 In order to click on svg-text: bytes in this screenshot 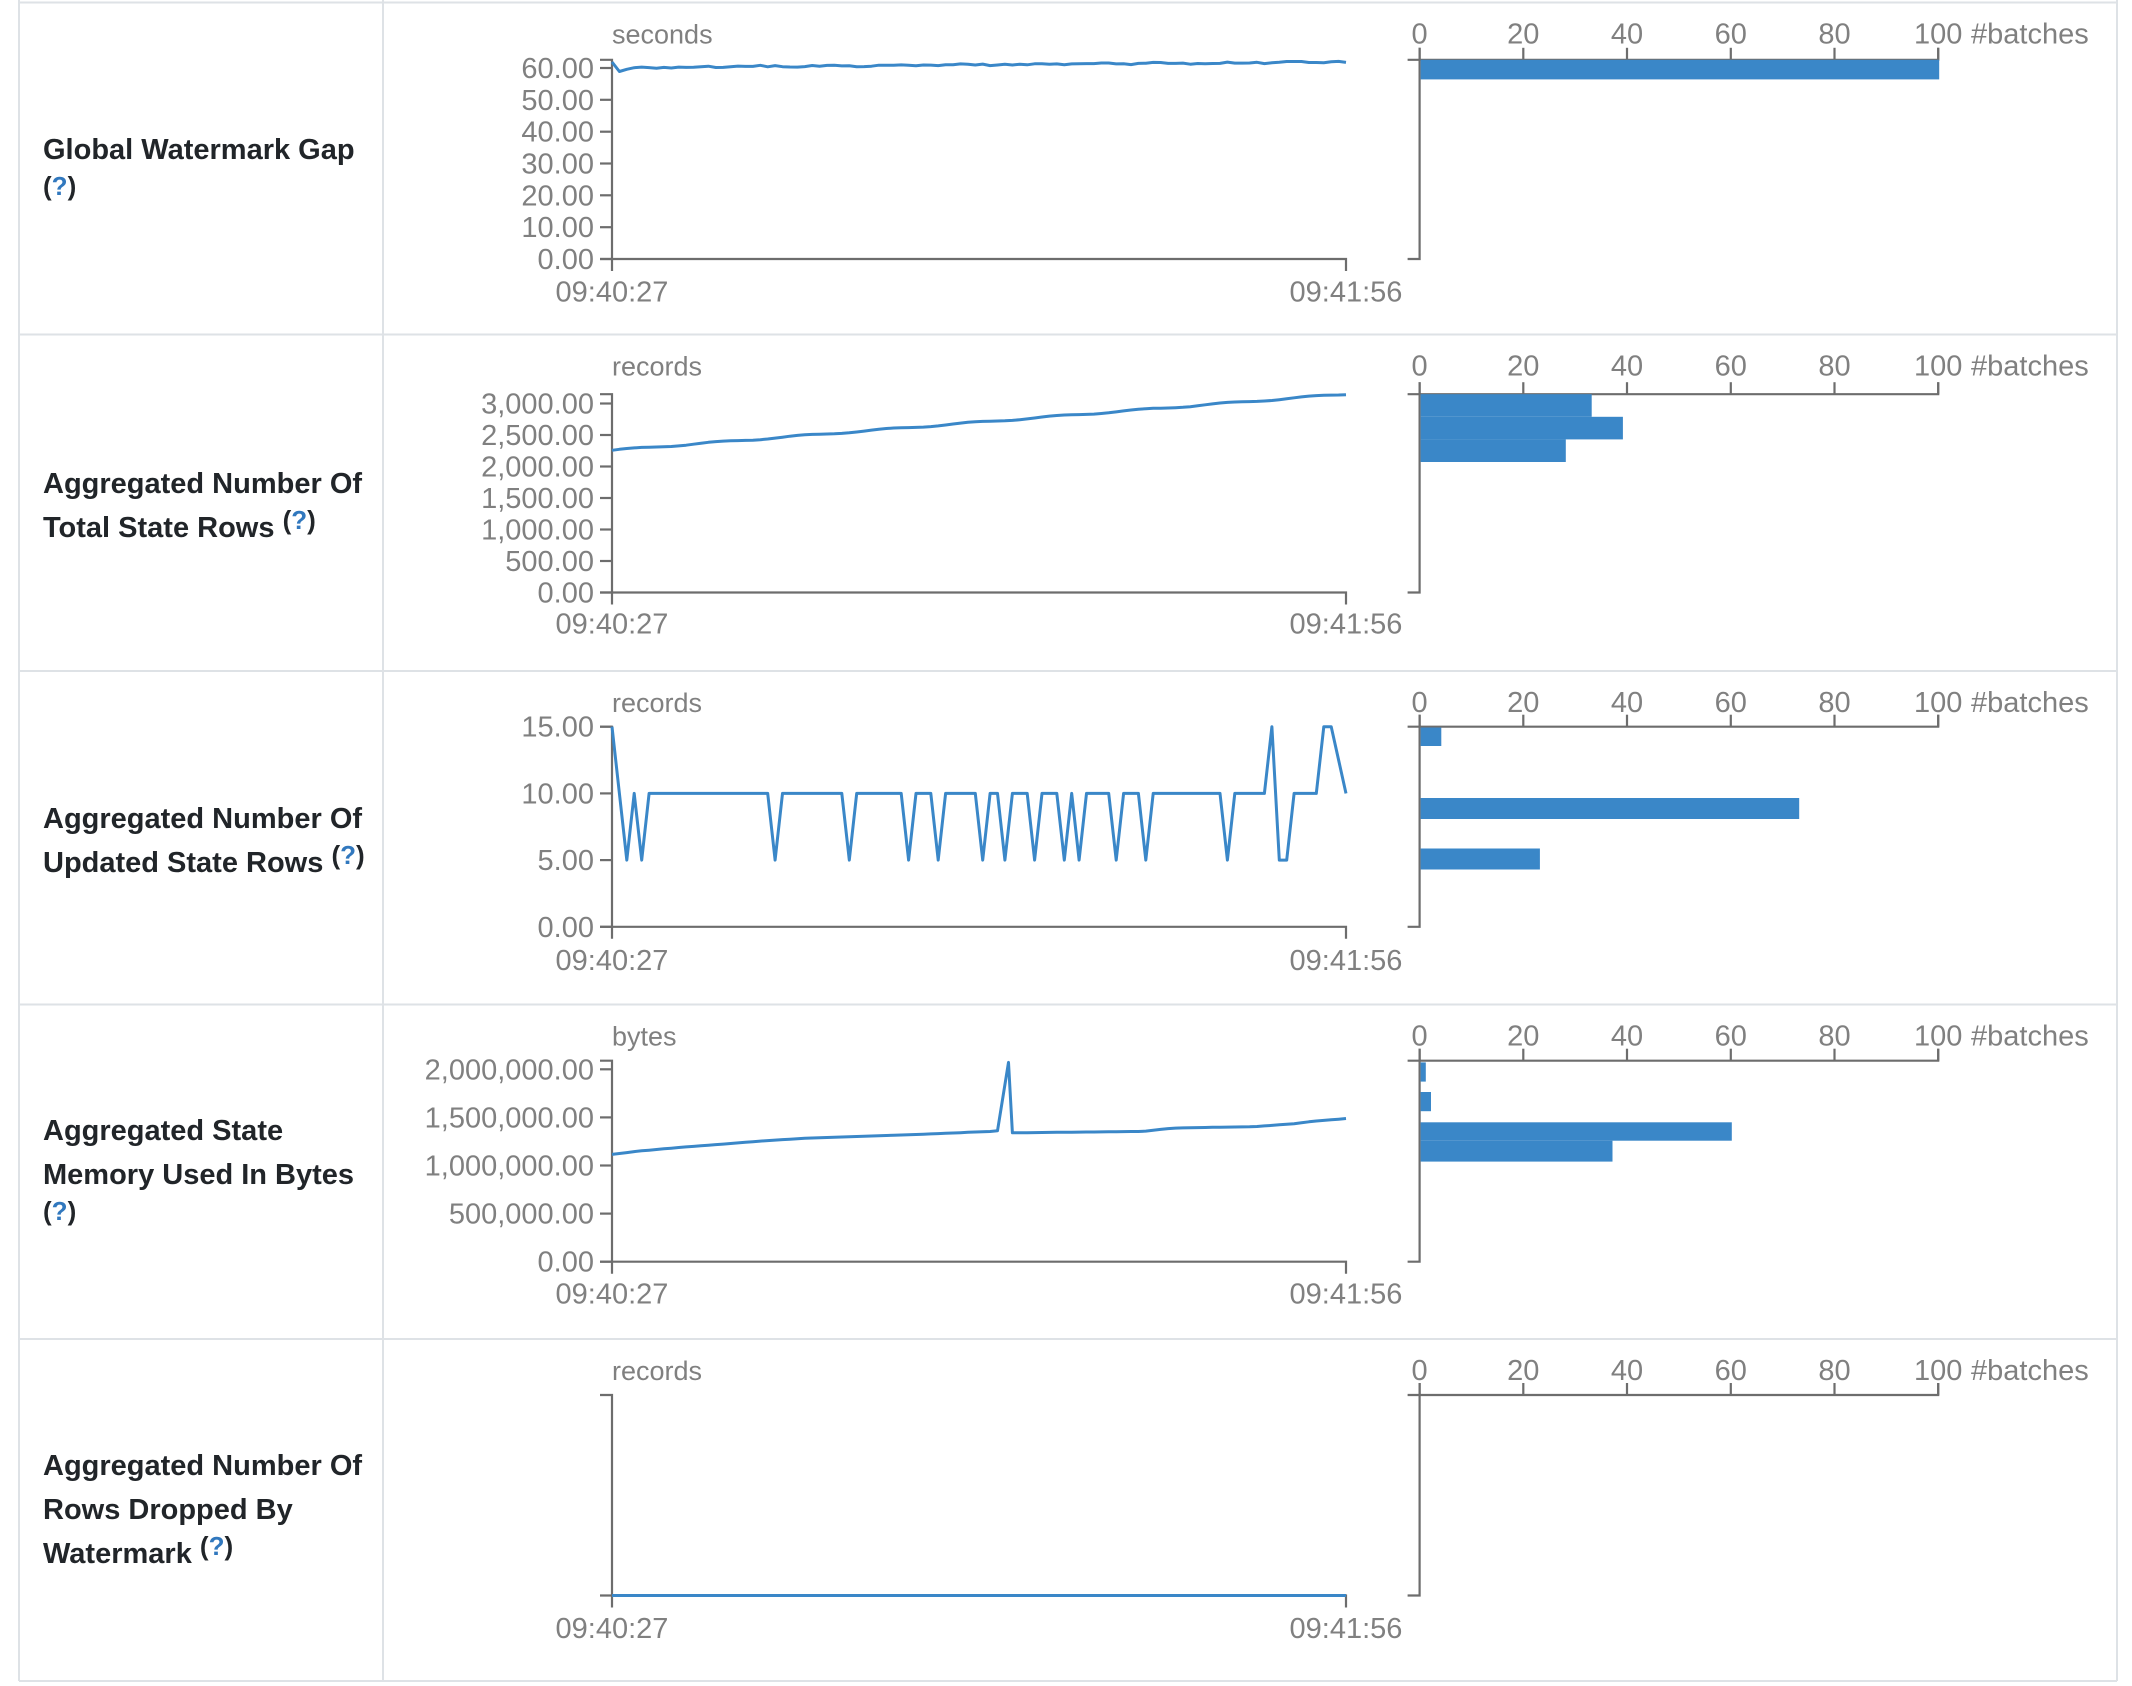, I will do `click(644, 1037)`.